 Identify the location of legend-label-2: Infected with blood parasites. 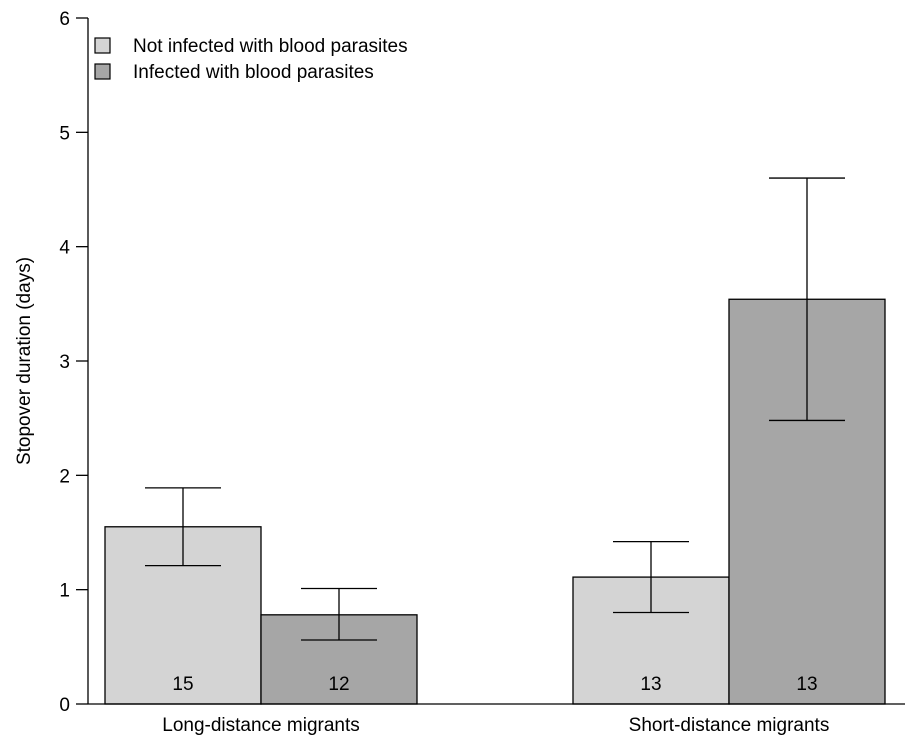
(253, 72).